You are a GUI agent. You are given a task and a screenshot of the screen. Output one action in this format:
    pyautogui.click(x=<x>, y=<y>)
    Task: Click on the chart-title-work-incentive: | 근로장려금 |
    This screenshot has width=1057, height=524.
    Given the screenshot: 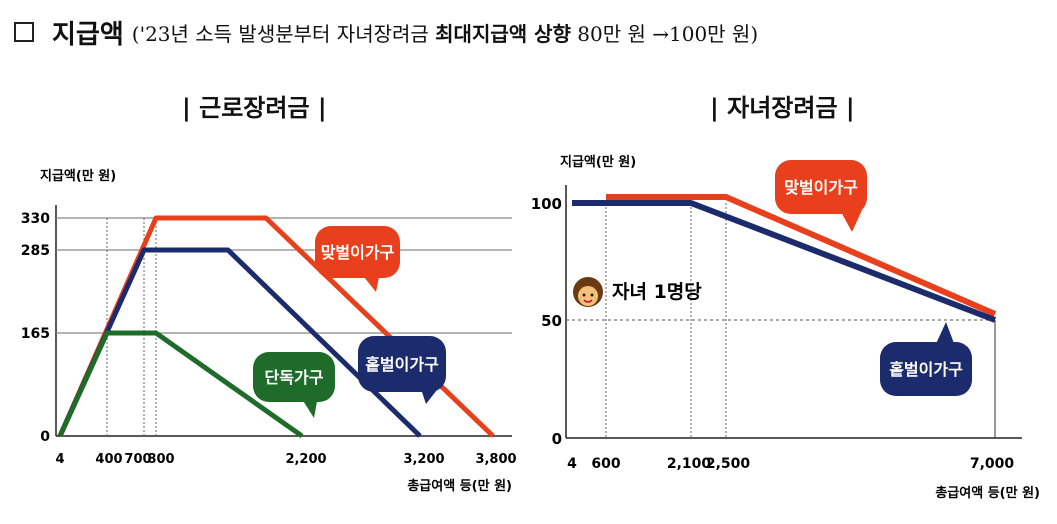 What is the action you would take?
    pyautogui.click(x=254, y=108)
    